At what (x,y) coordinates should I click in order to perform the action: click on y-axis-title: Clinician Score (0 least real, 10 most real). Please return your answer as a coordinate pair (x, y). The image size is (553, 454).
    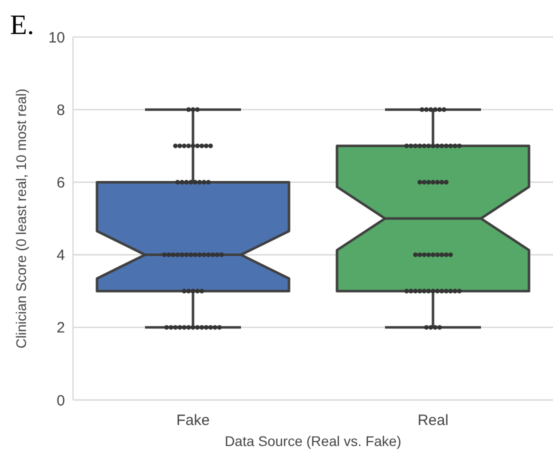
    Looking at the image, I should click on (21, 218).